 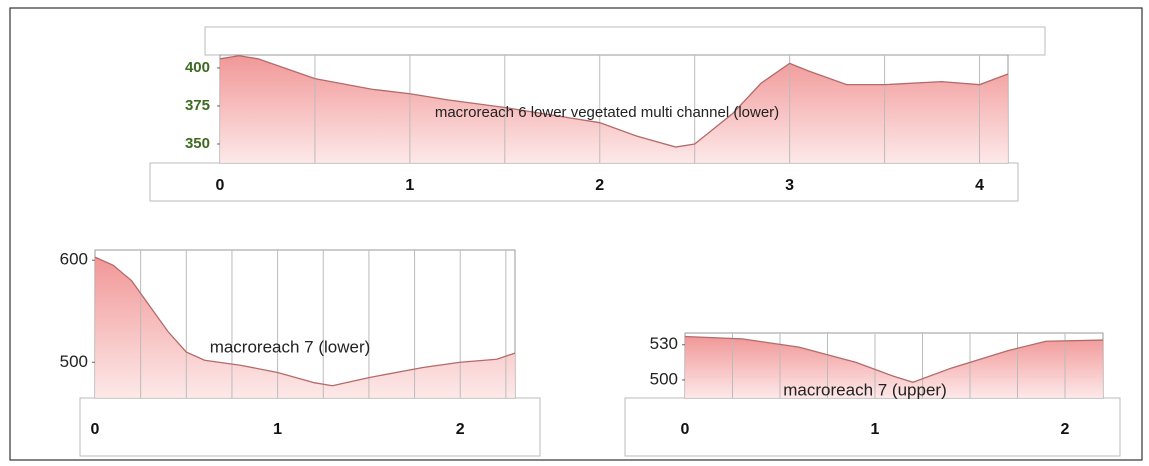 I want to click on y-tick-label: 530, so click(x=664, y=343).